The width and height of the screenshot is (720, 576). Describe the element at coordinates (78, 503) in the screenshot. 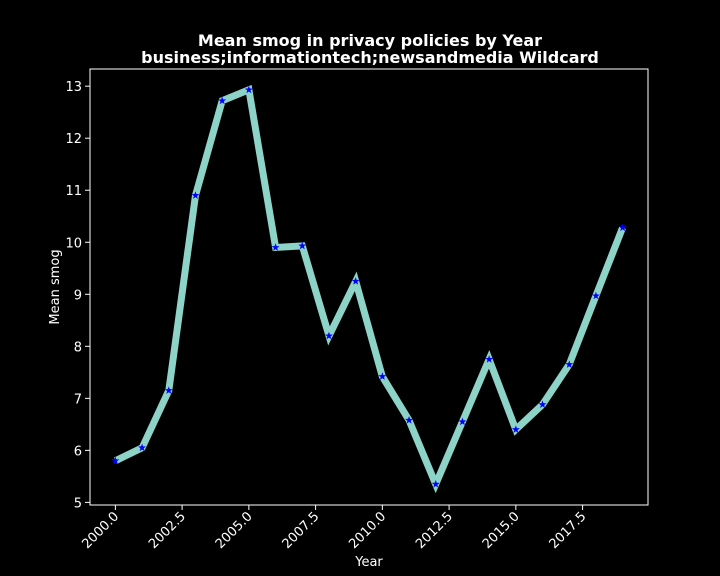

I see `y-tick-label: 5` at that location.